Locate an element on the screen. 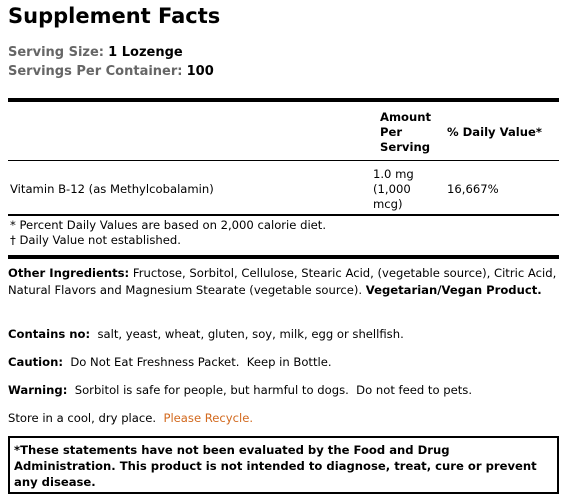  column-header: % Daily Value* is located at coordinates (494, 132).